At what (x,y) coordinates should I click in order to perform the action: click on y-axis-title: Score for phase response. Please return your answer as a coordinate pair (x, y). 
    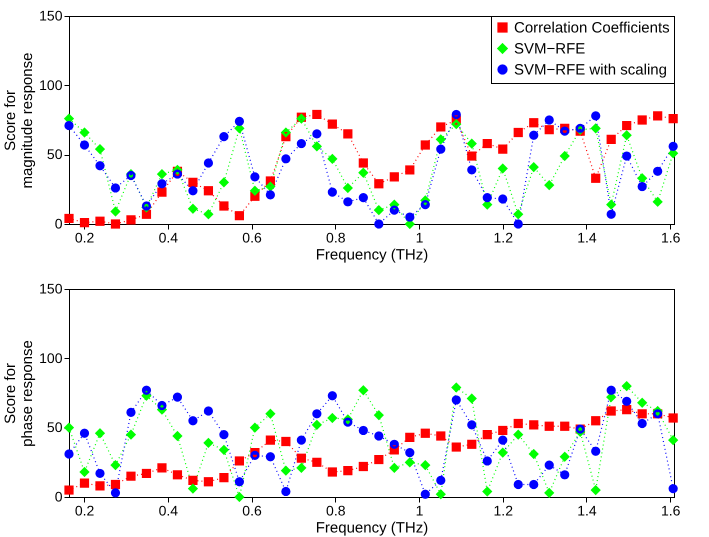
    Looking at the image, I should click on (19, 393).